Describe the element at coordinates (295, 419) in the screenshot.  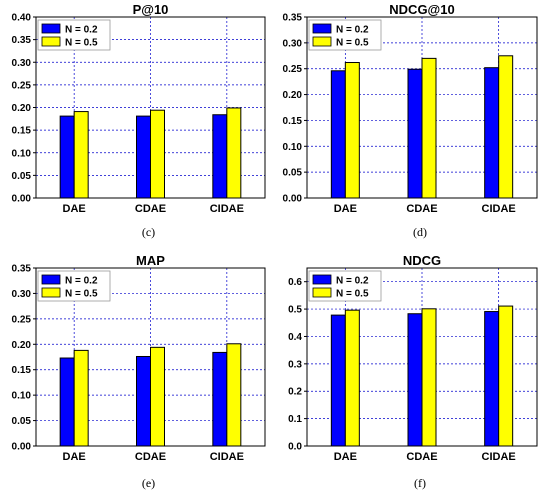
I see `y-tick-label: 0.1` at that location.